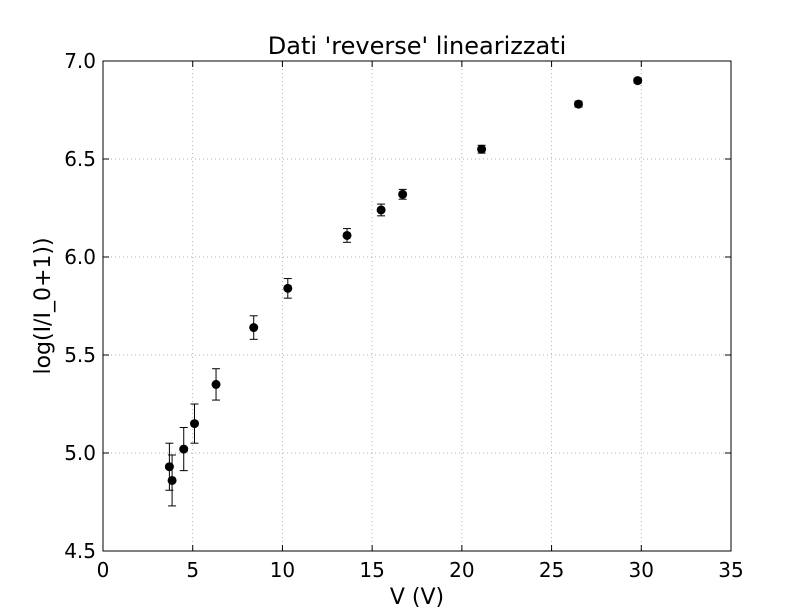  Describe the element at coordinates (103, 570) in the screenshot. I see `x-tick-label: 0` at that location.